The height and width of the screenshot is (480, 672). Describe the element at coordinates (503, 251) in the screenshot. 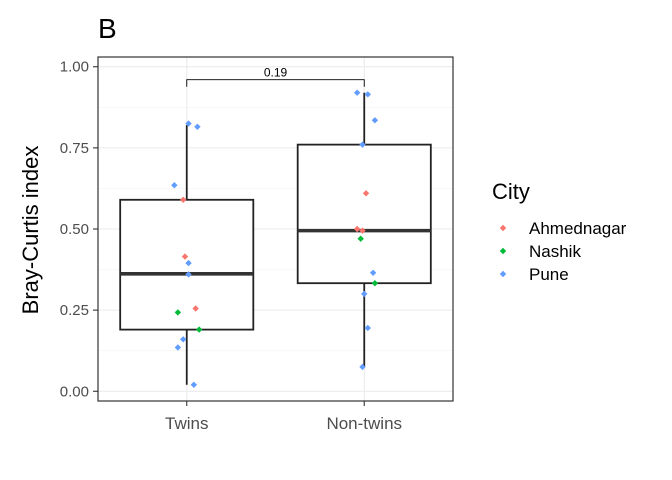

I see `legend-key-nashik` at that location.